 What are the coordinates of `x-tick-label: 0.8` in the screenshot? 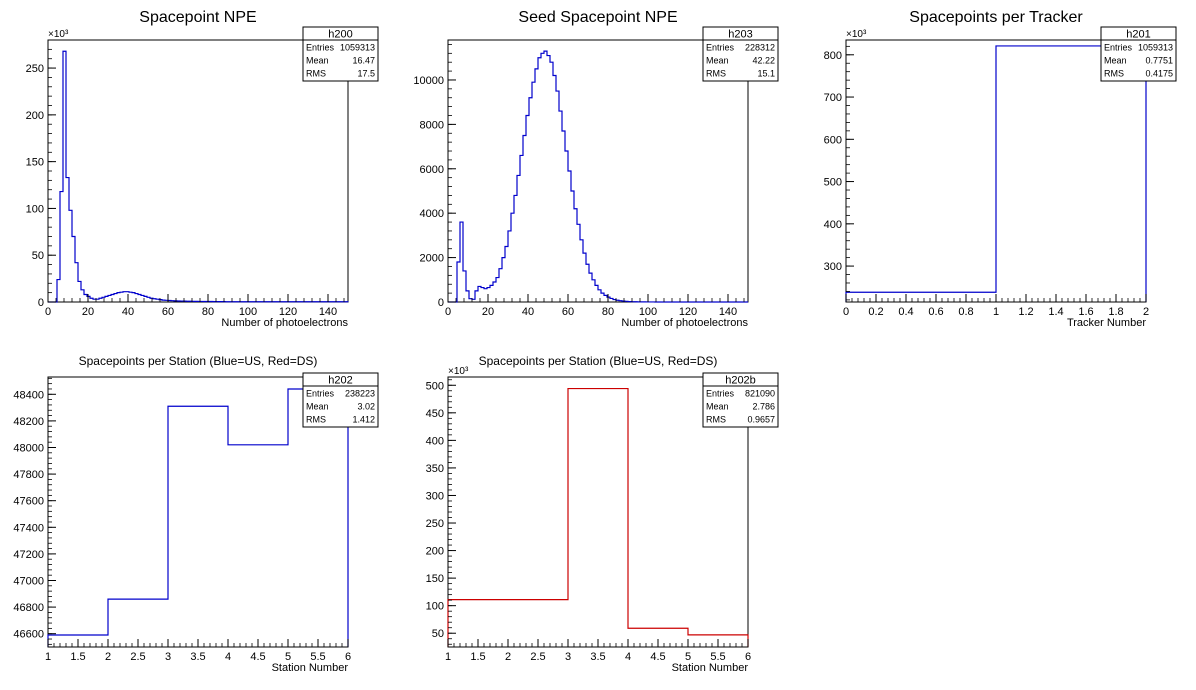 It's located at (965, 312).